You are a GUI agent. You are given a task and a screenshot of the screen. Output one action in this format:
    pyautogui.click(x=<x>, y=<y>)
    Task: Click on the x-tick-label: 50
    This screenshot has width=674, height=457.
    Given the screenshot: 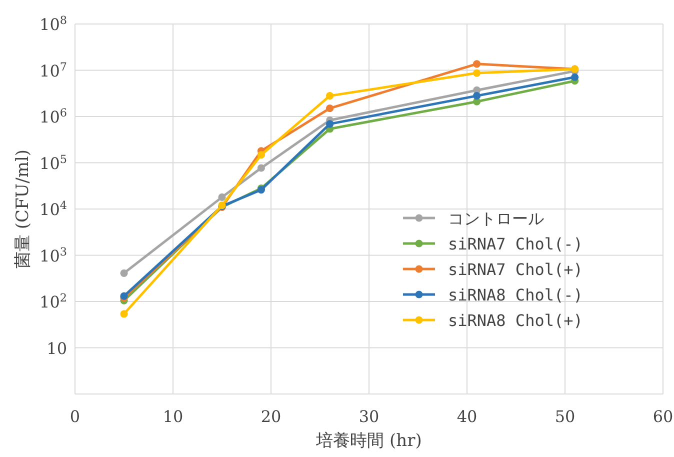 What is the action you would take?
    pyautogui.click(x=565, y=416)
    